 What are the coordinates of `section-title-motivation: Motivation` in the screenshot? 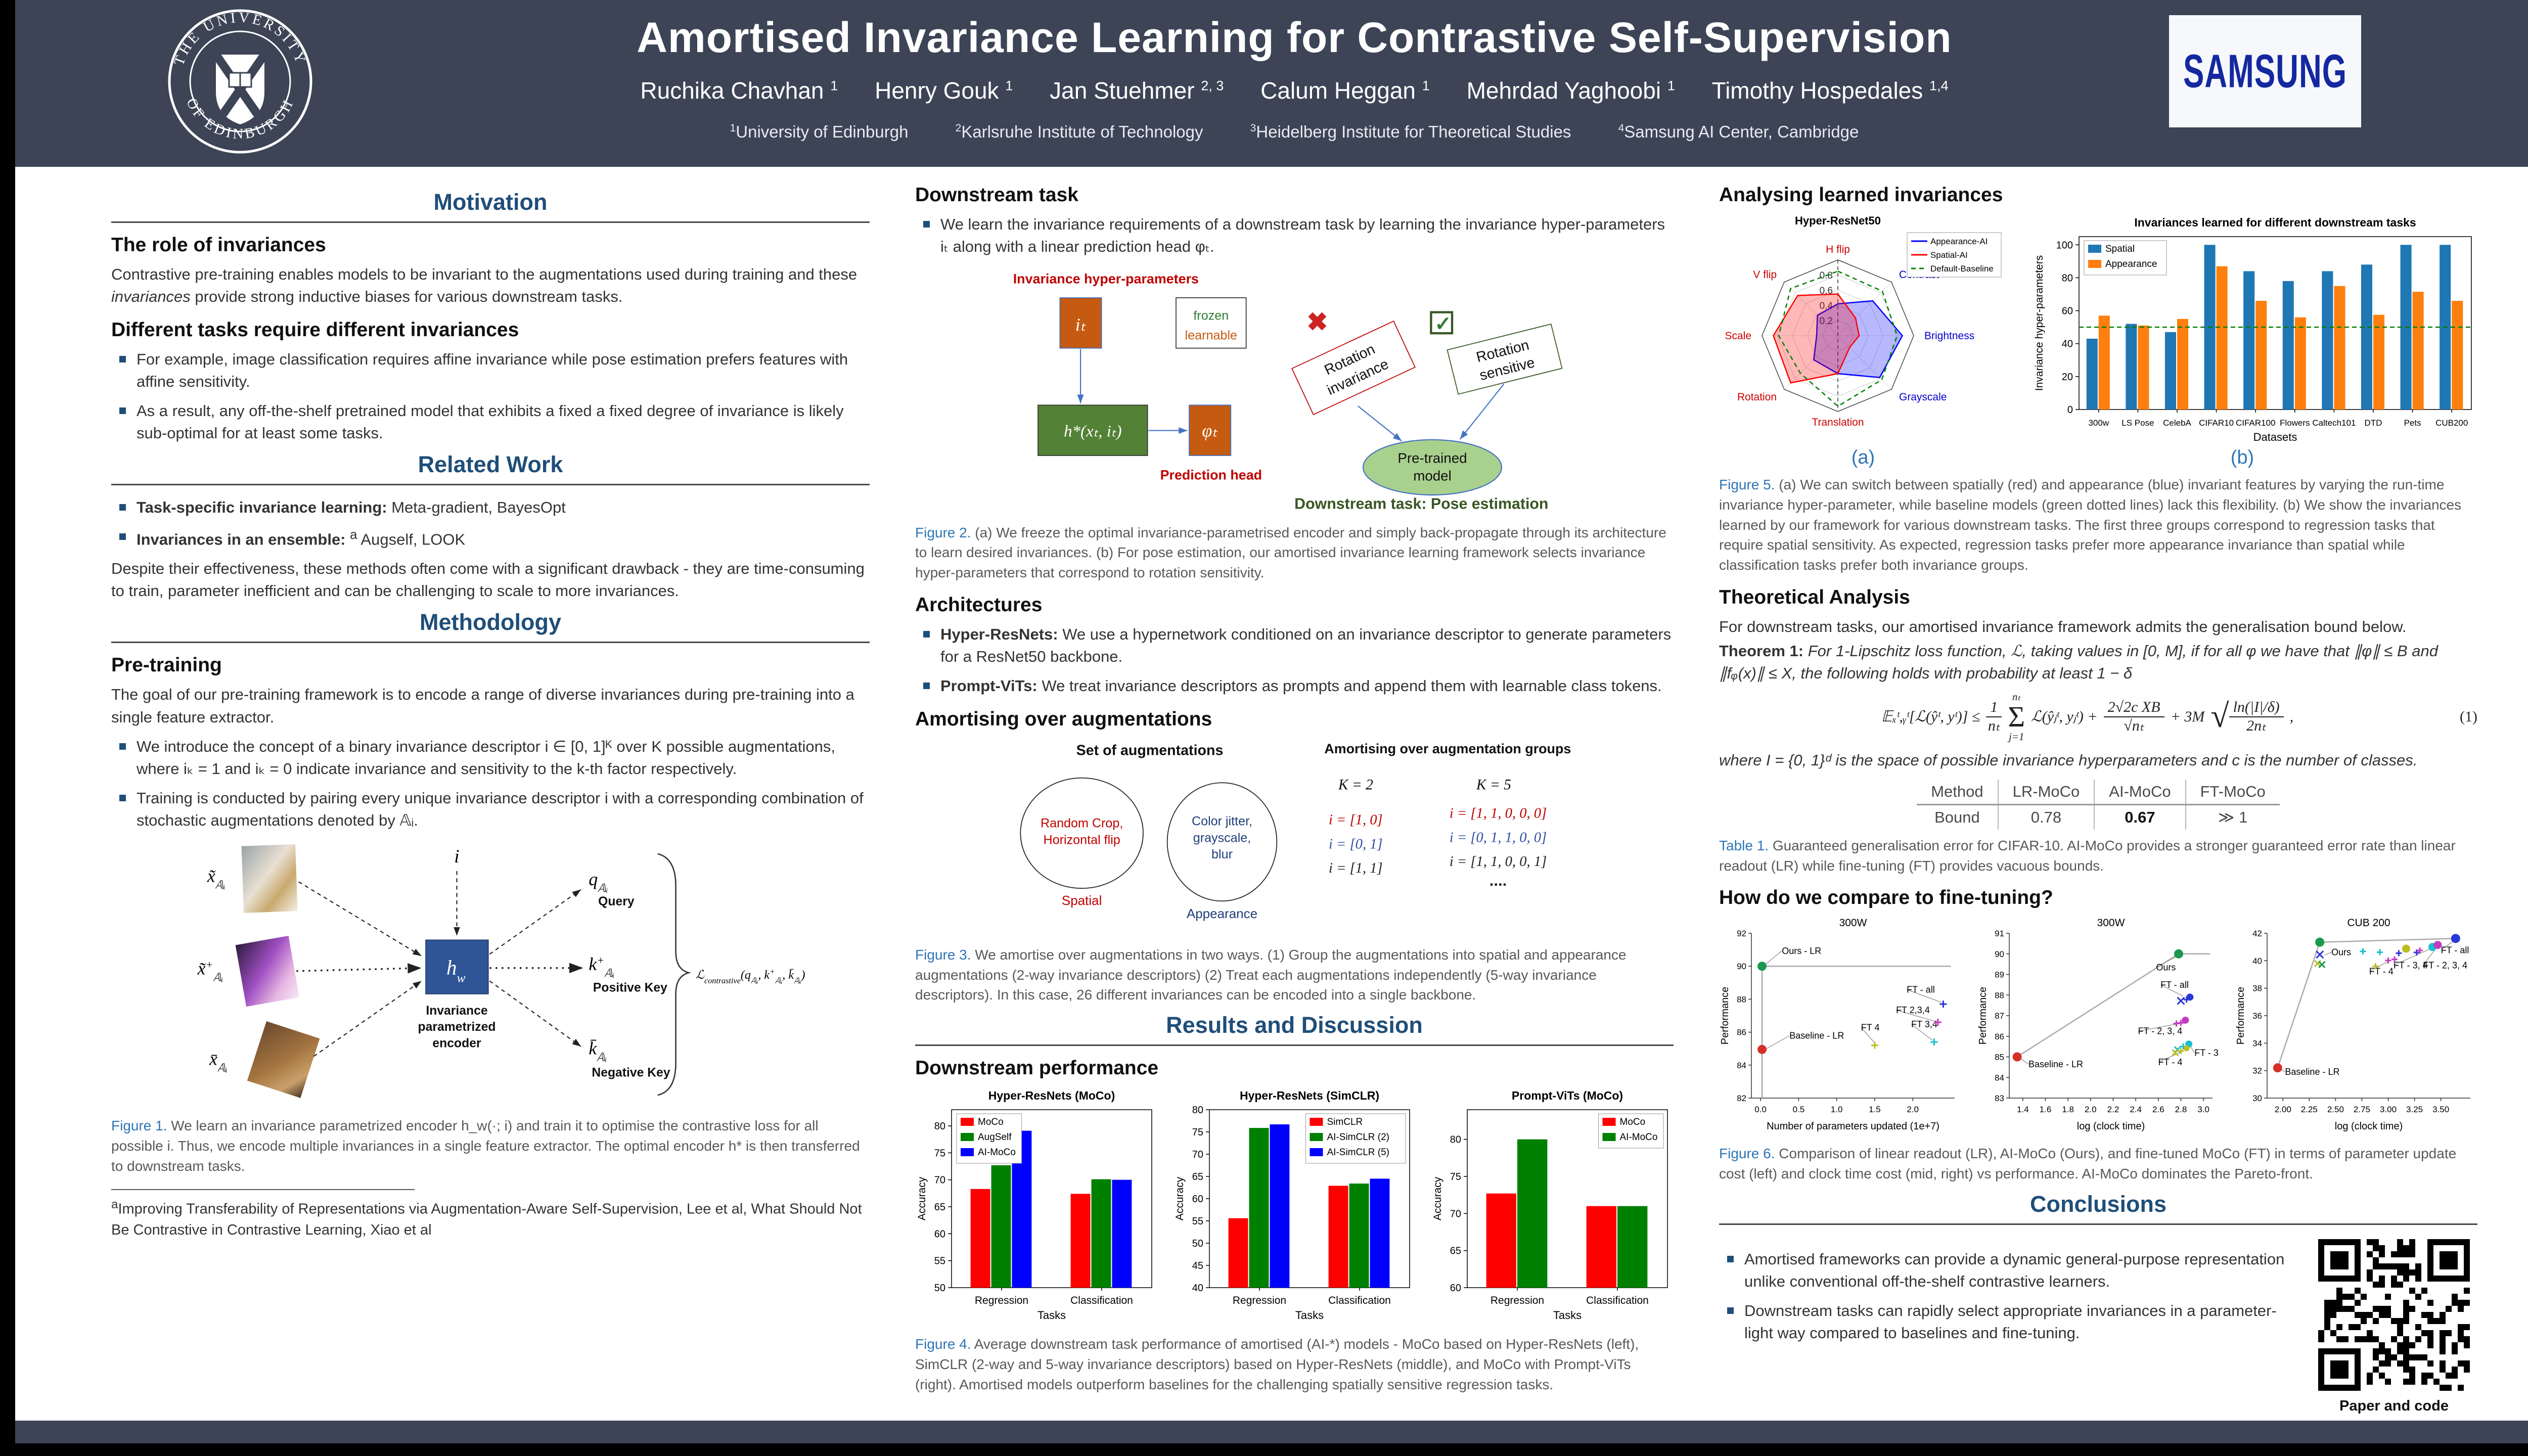 It's located at (491, 202).